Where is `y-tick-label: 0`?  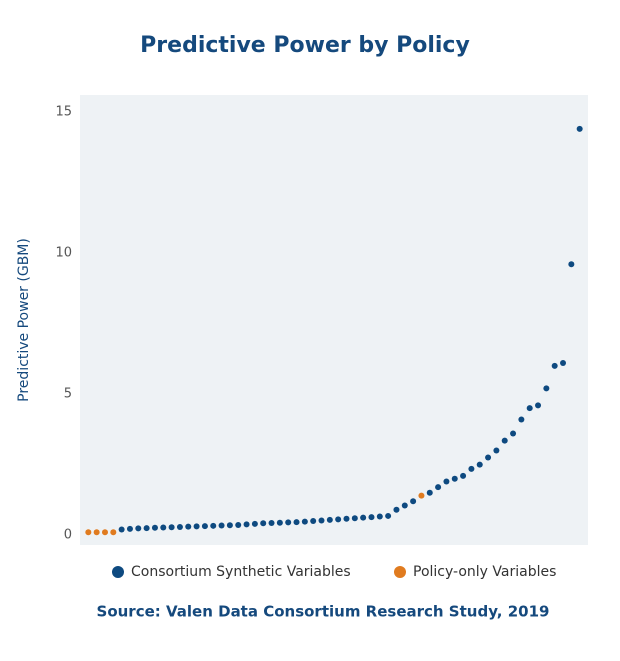 y-tick-label: 0 is located at coordinates (68, 535).